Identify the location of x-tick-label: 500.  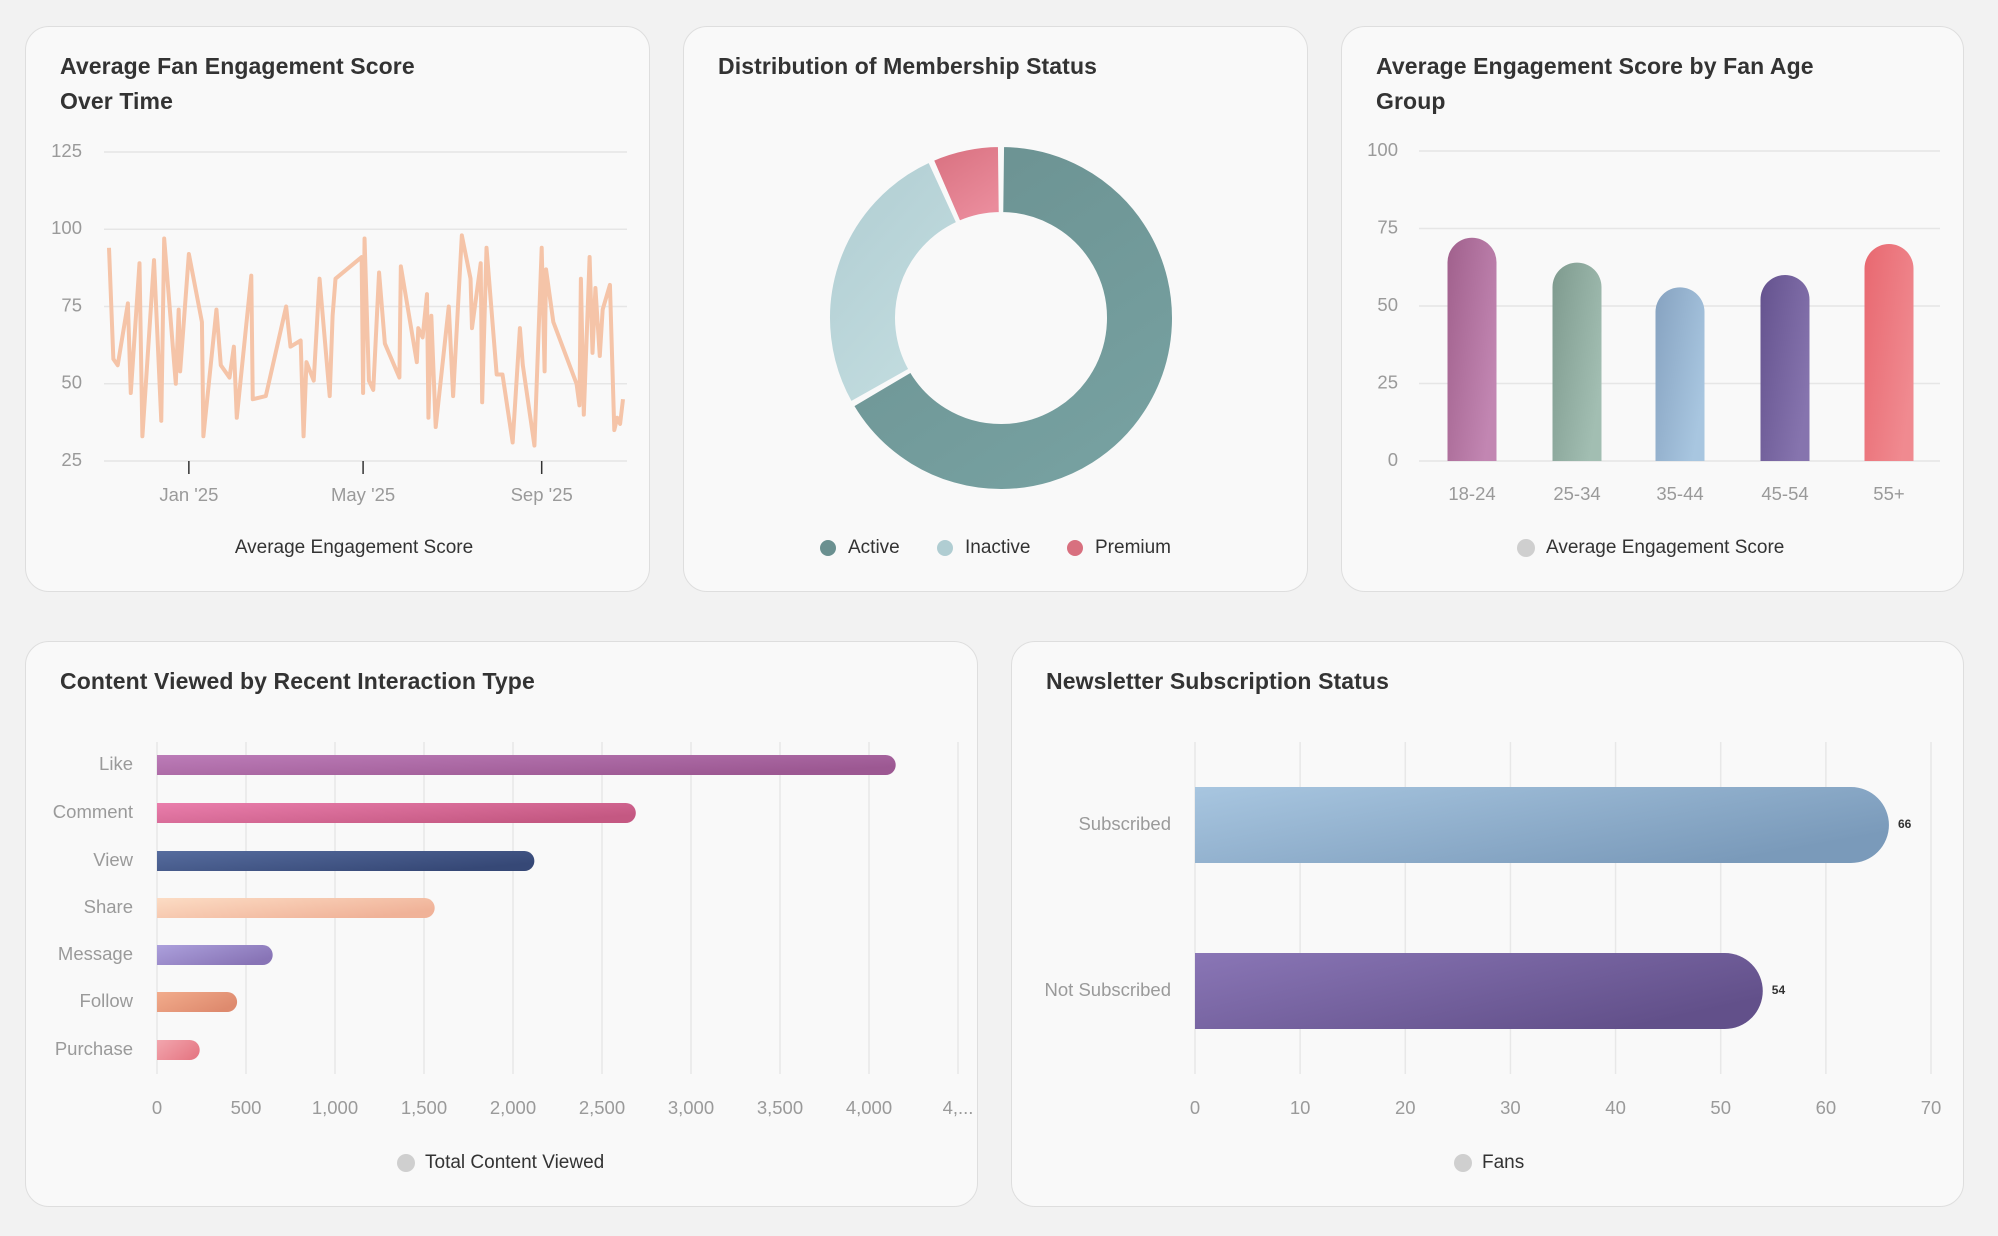
(246, 1107).